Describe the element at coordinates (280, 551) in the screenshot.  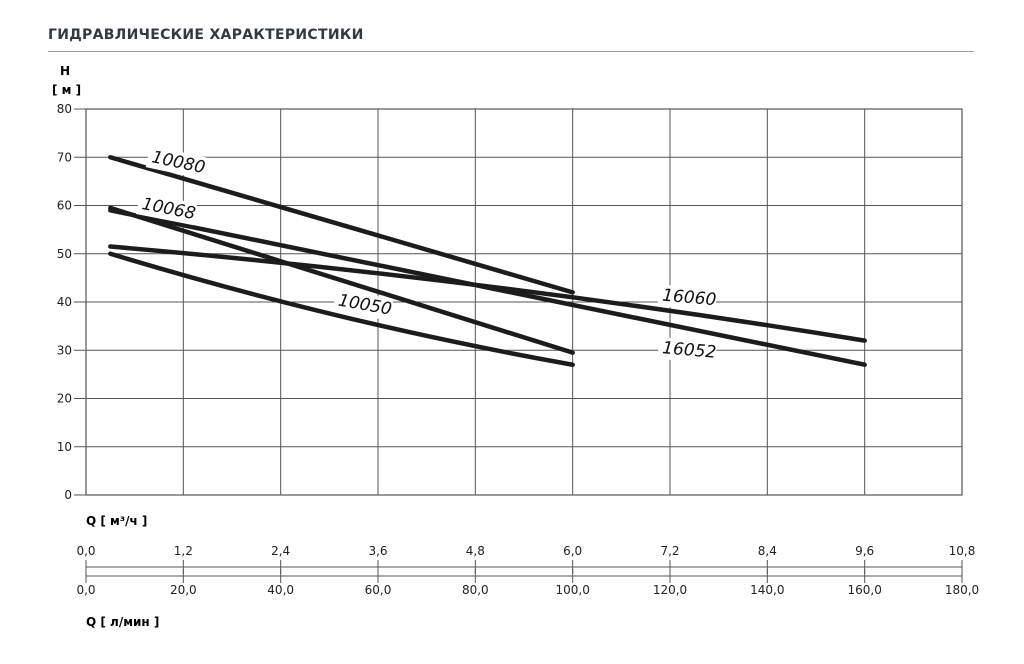
I see `x-primary-tick-label: 2,4` at that location.